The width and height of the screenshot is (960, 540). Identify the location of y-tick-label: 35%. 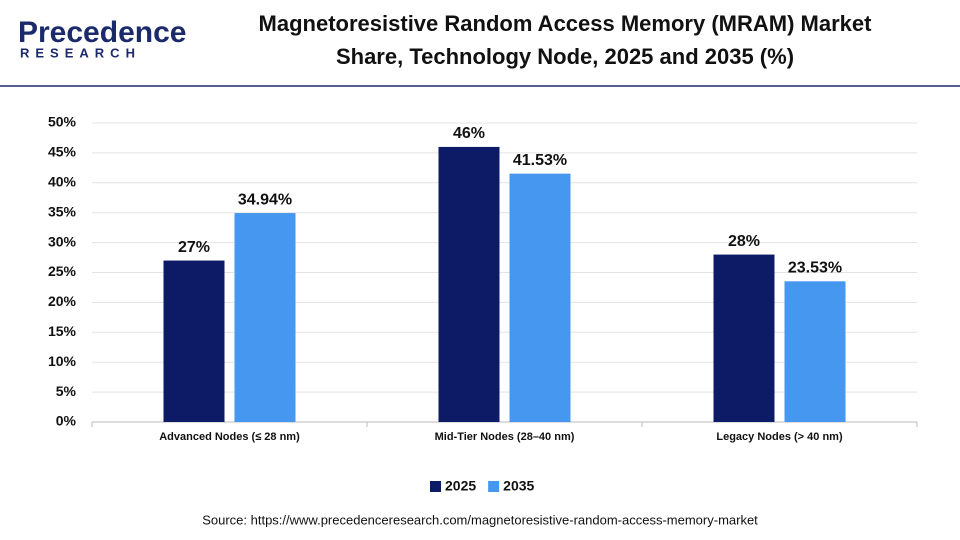
(62, 211).